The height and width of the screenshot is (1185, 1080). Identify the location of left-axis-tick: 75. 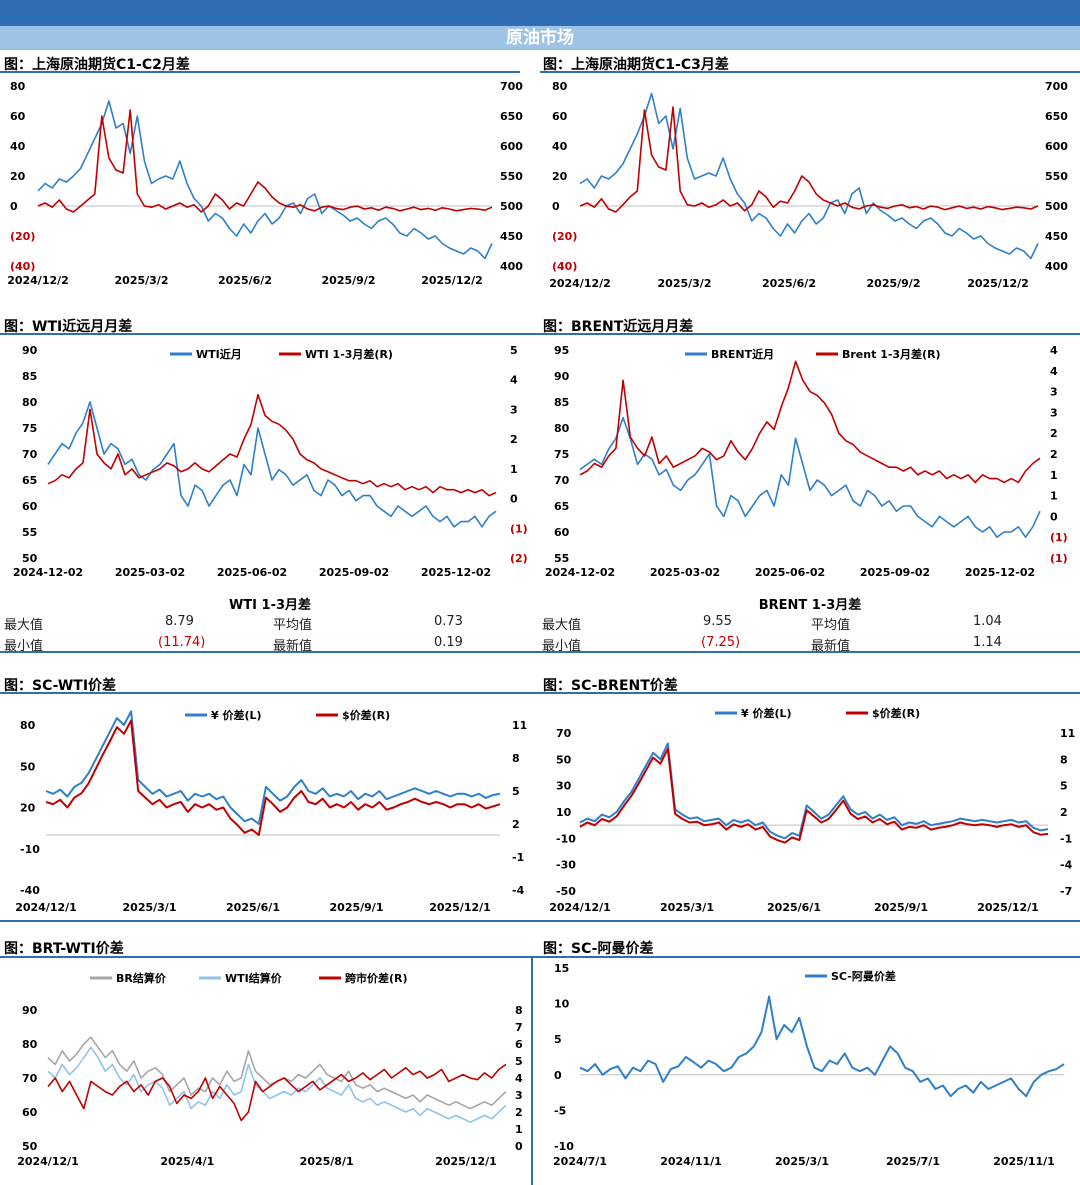
(29, 428).